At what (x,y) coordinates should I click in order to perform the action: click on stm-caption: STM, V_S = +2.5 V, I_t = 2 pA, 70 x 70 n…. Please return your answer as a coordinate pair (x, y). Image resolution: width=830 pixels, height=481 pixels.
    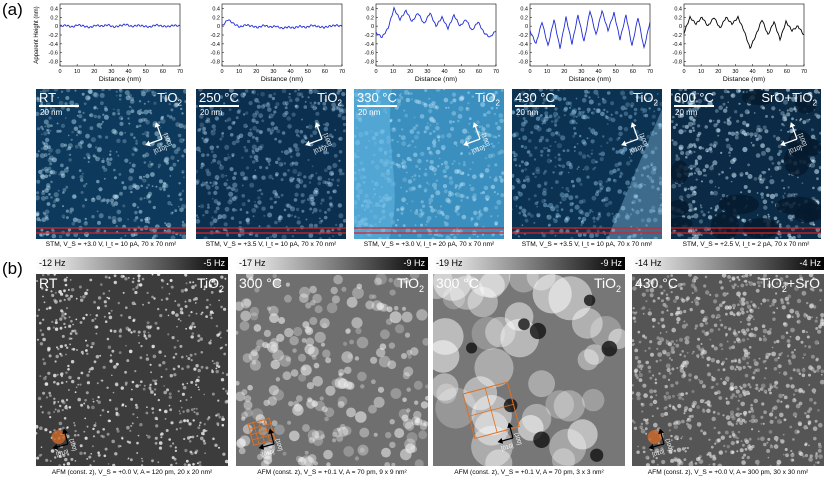
    Looking at the image, I should click on (746, 244).